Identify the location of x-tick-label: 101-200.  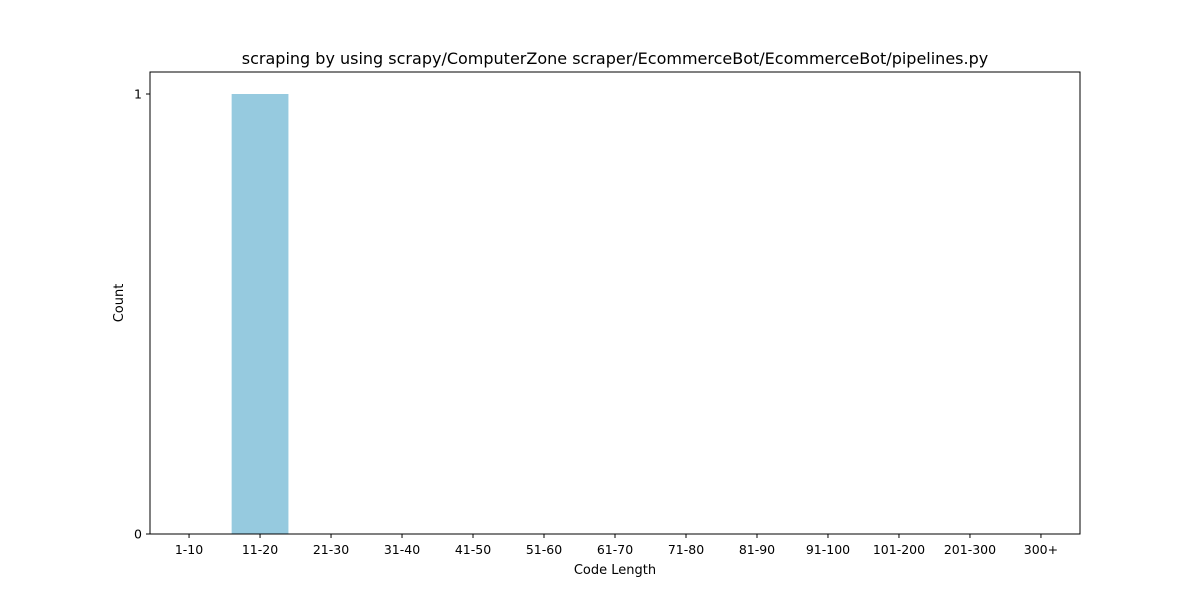
(899, 549).